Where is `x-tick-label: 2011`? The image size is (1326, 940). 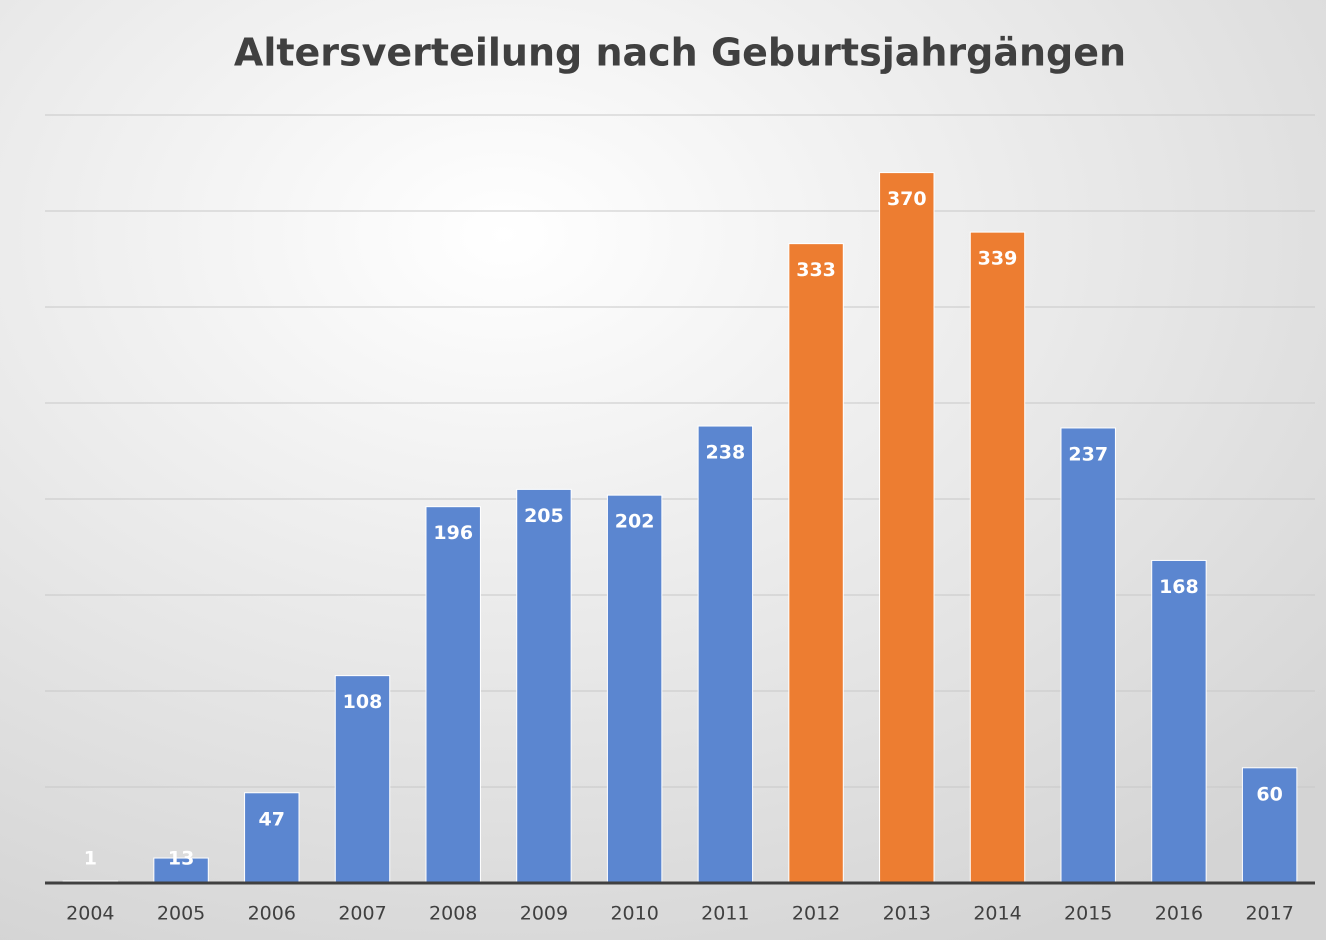 x-tick-label: 2011 is located at coordinates (725, 914).